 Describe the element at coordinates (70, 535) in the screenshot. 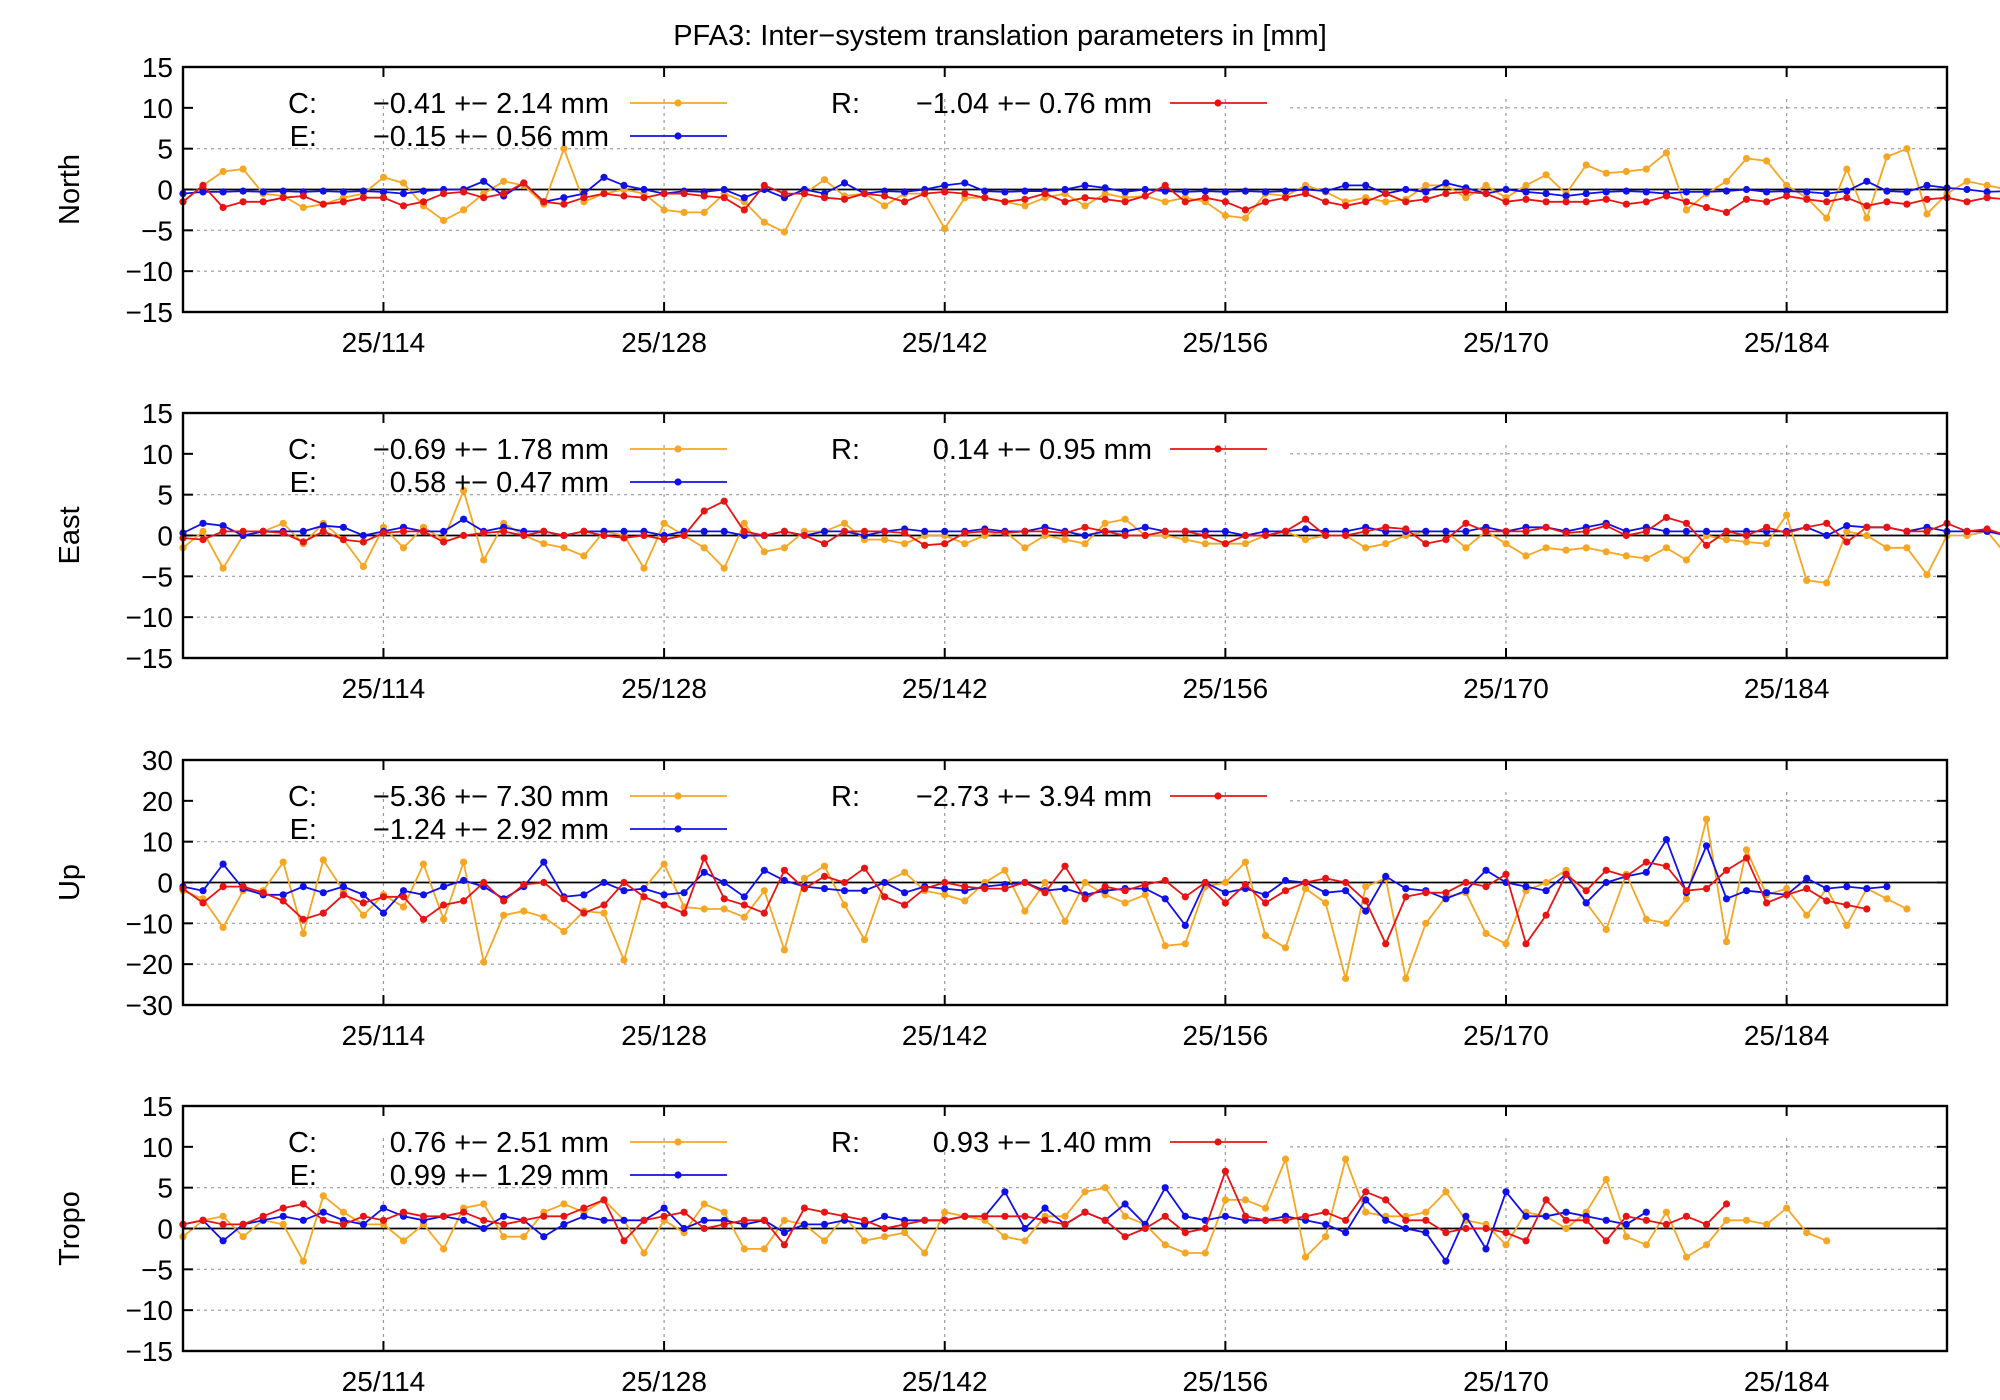

I see `y-axis-label: East` at that location.